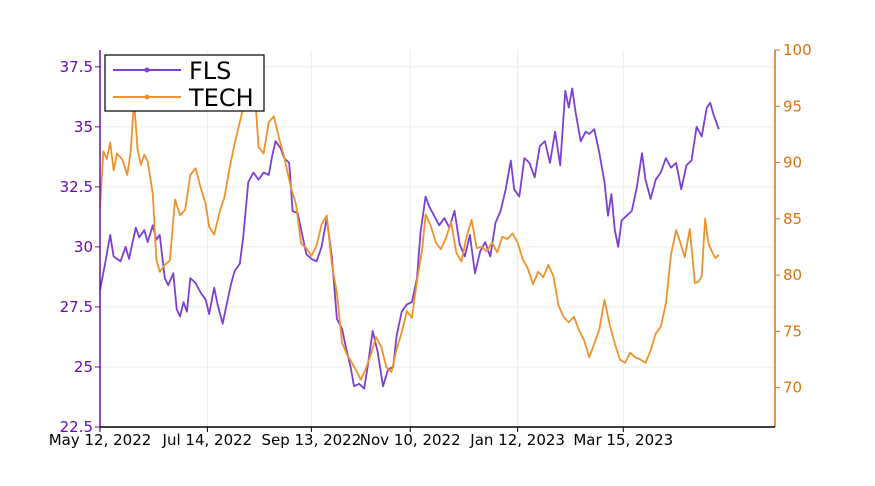 This screenshot has height=486, width=875. I want to click on legend-label-tech: TECH, so click(221, 98).